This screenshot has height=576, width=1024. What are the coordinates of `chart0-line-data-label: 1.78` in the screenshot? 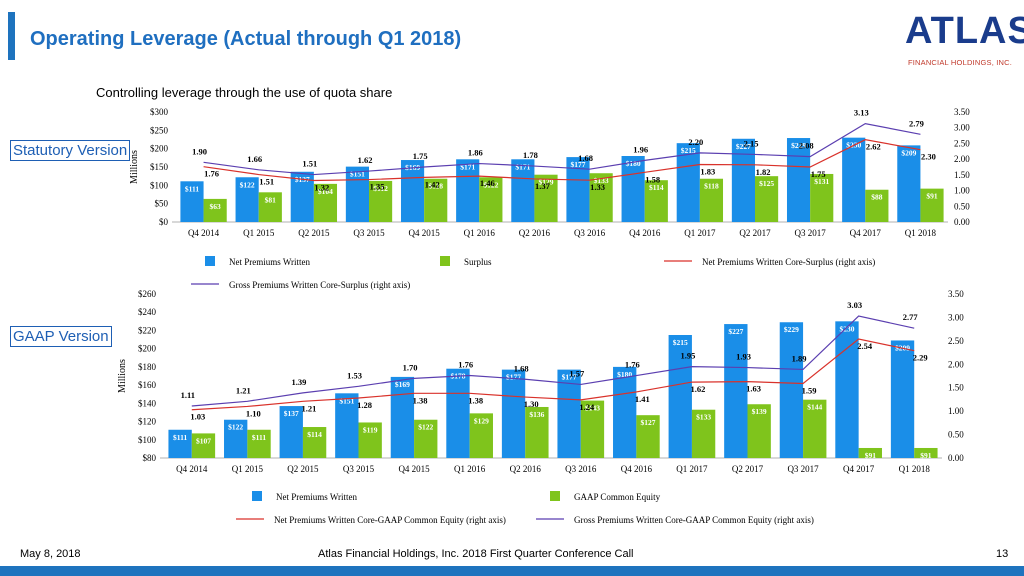 It's located at (530, 155).